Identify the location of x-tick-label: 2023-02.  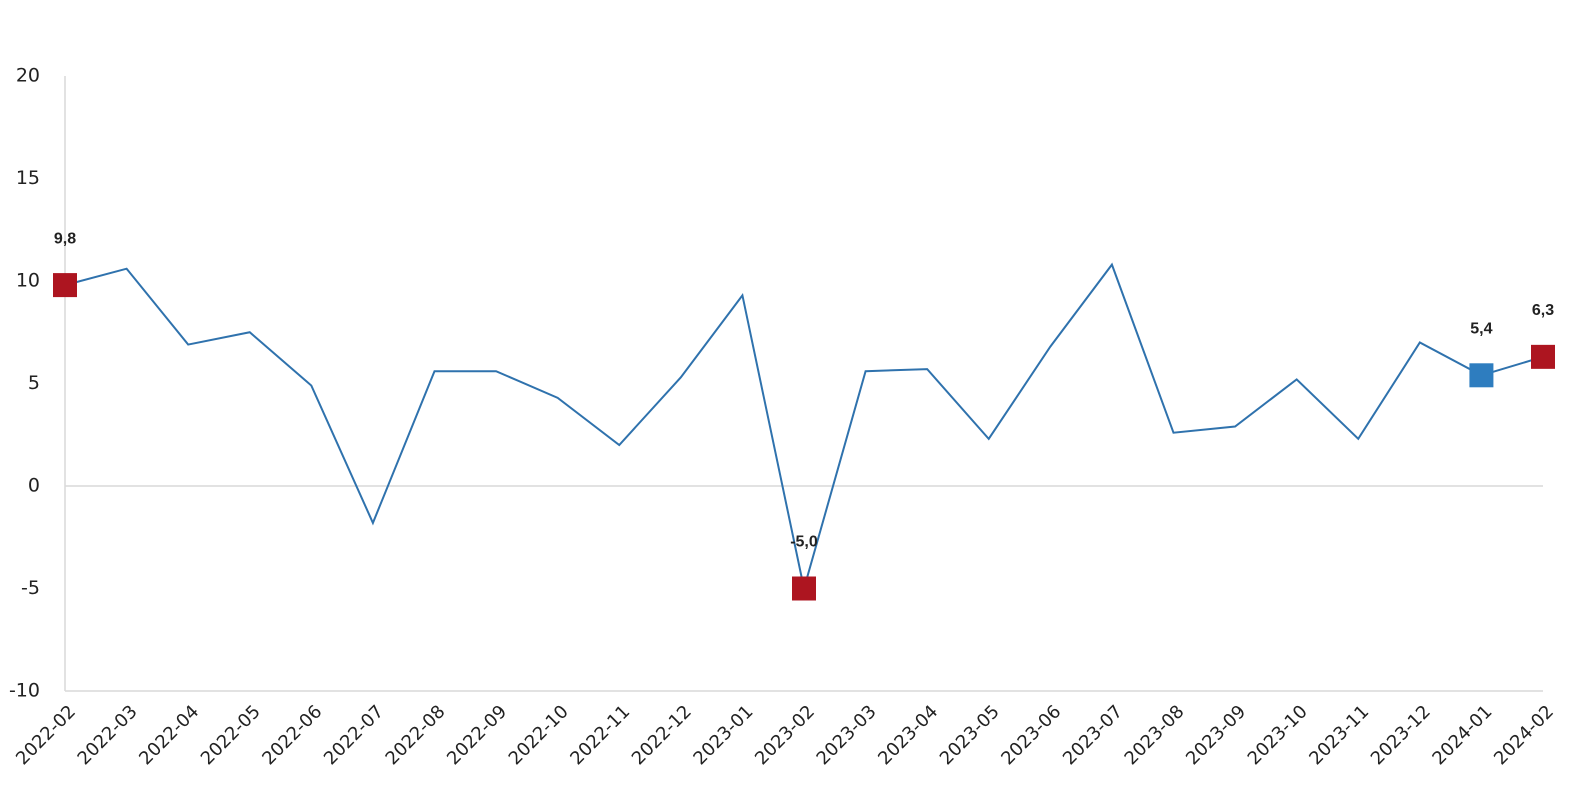
(785, 735).